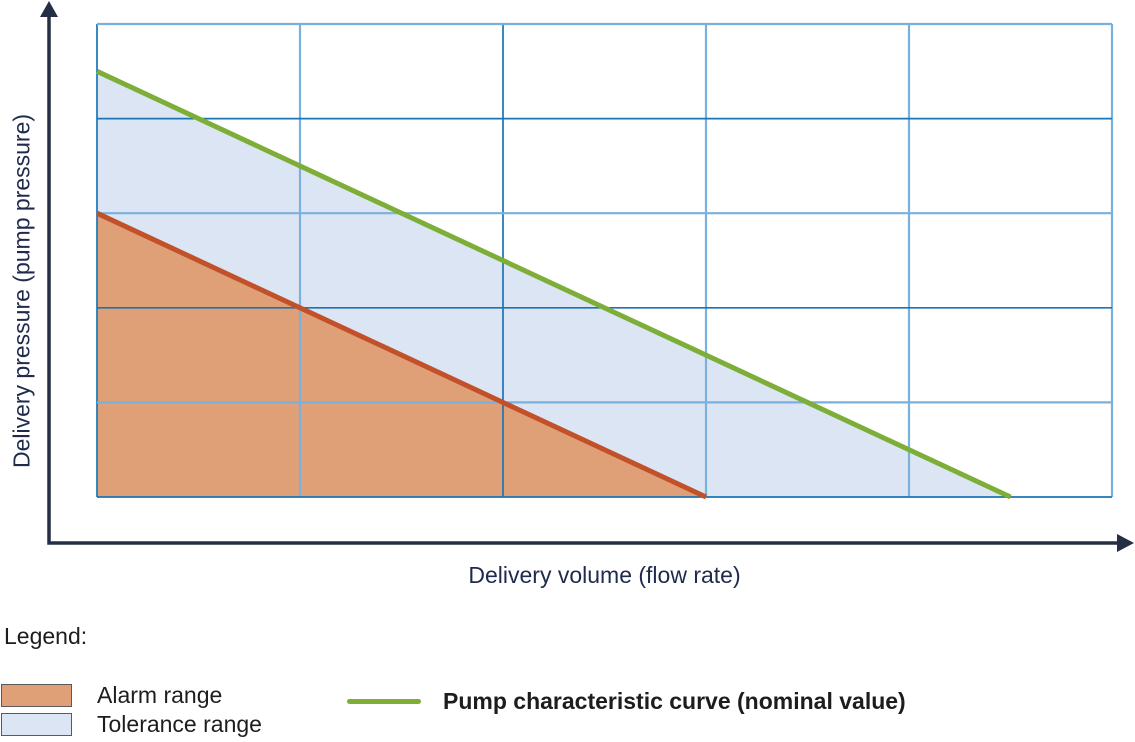 The image size is (1135, 742). I want to click on y-axis-label: Delivery pressure (pump pressure), so click(21, 291).